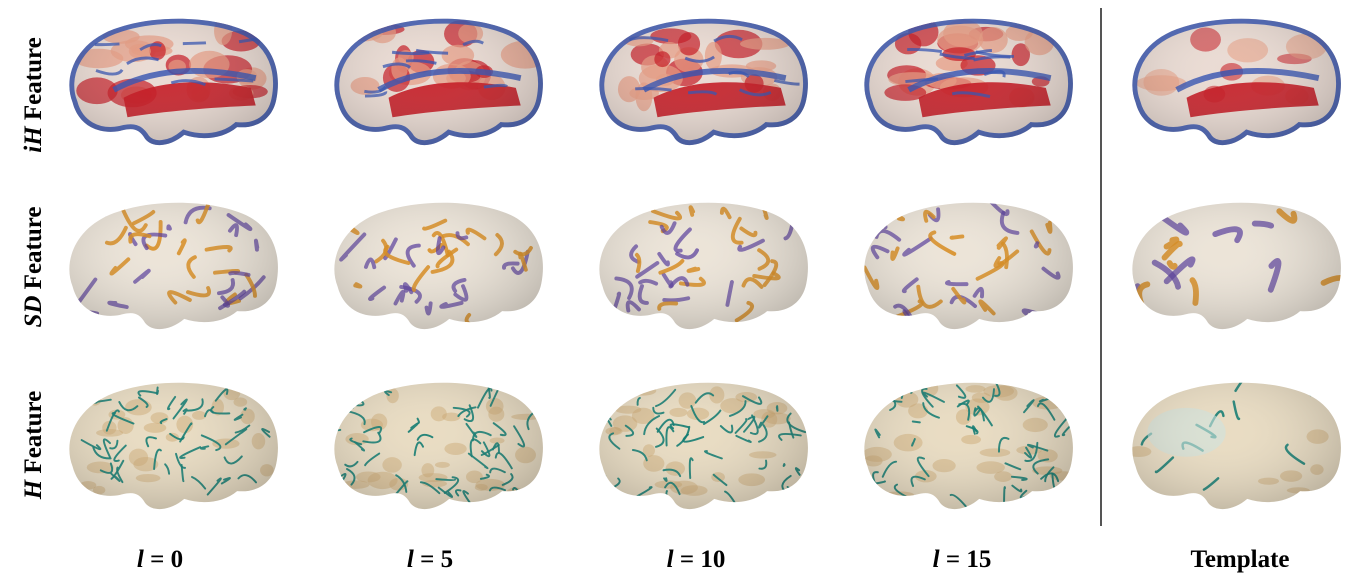  I want to click on brain-ih-template, so click(1235, 83).